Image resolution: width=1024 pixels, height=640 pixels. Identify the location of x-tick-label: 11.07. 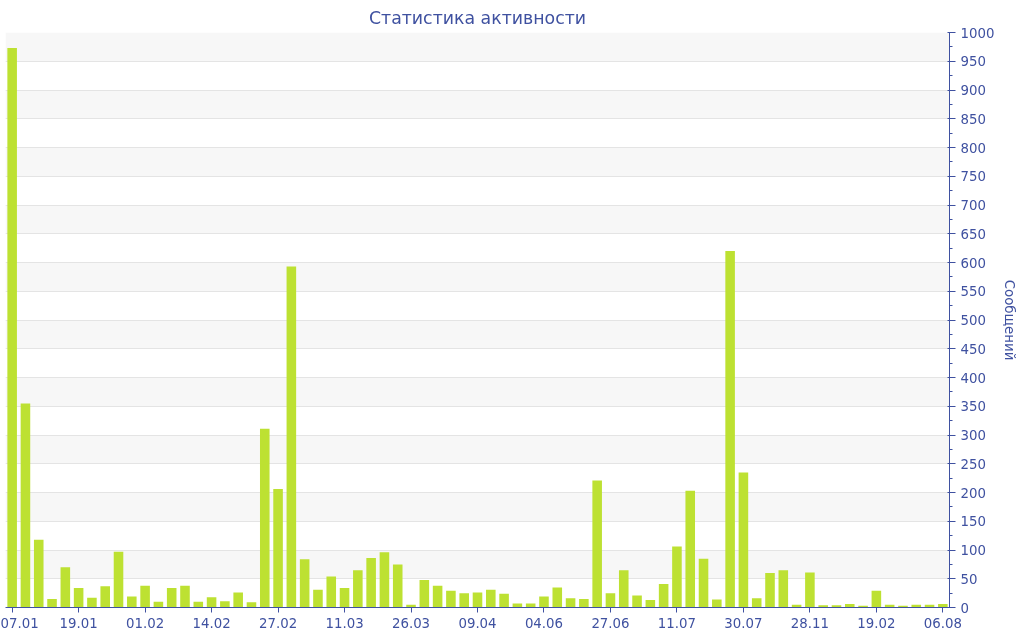
(677, 623).